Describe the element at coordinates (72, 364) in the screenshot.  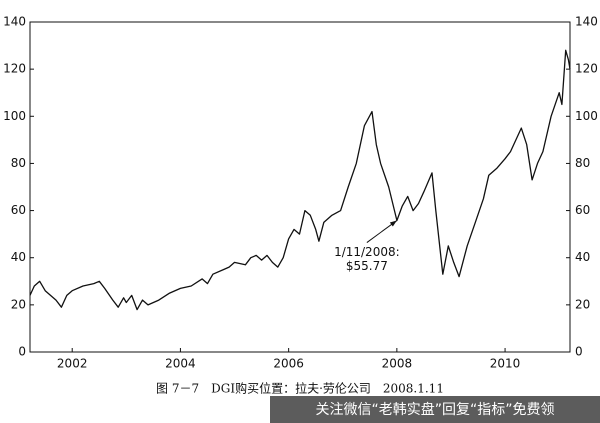
I see `x-tick-label: 2002` at that location.